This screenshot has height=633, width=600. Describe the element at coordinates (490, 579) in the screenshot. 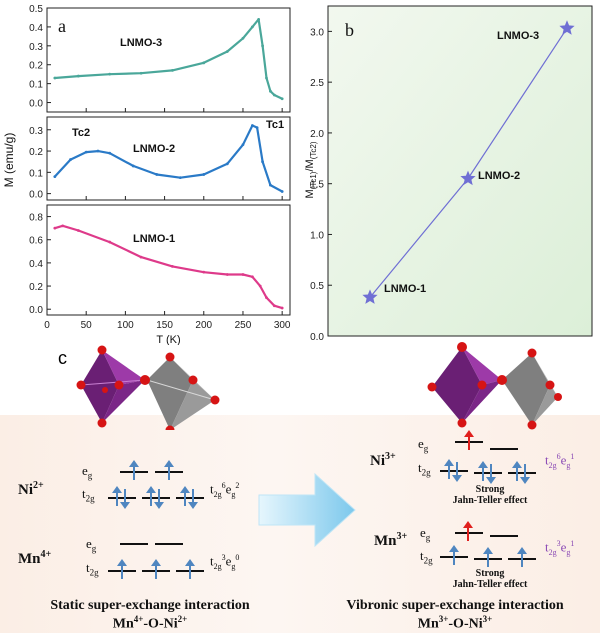

I see `mn3-jahn-teller-note: Strong Jahn-Teller effect` at that location.